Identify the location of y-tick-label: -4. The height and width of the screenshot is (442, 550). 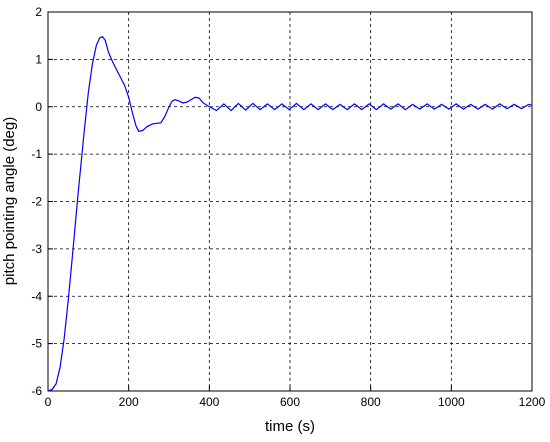
(36, 296).